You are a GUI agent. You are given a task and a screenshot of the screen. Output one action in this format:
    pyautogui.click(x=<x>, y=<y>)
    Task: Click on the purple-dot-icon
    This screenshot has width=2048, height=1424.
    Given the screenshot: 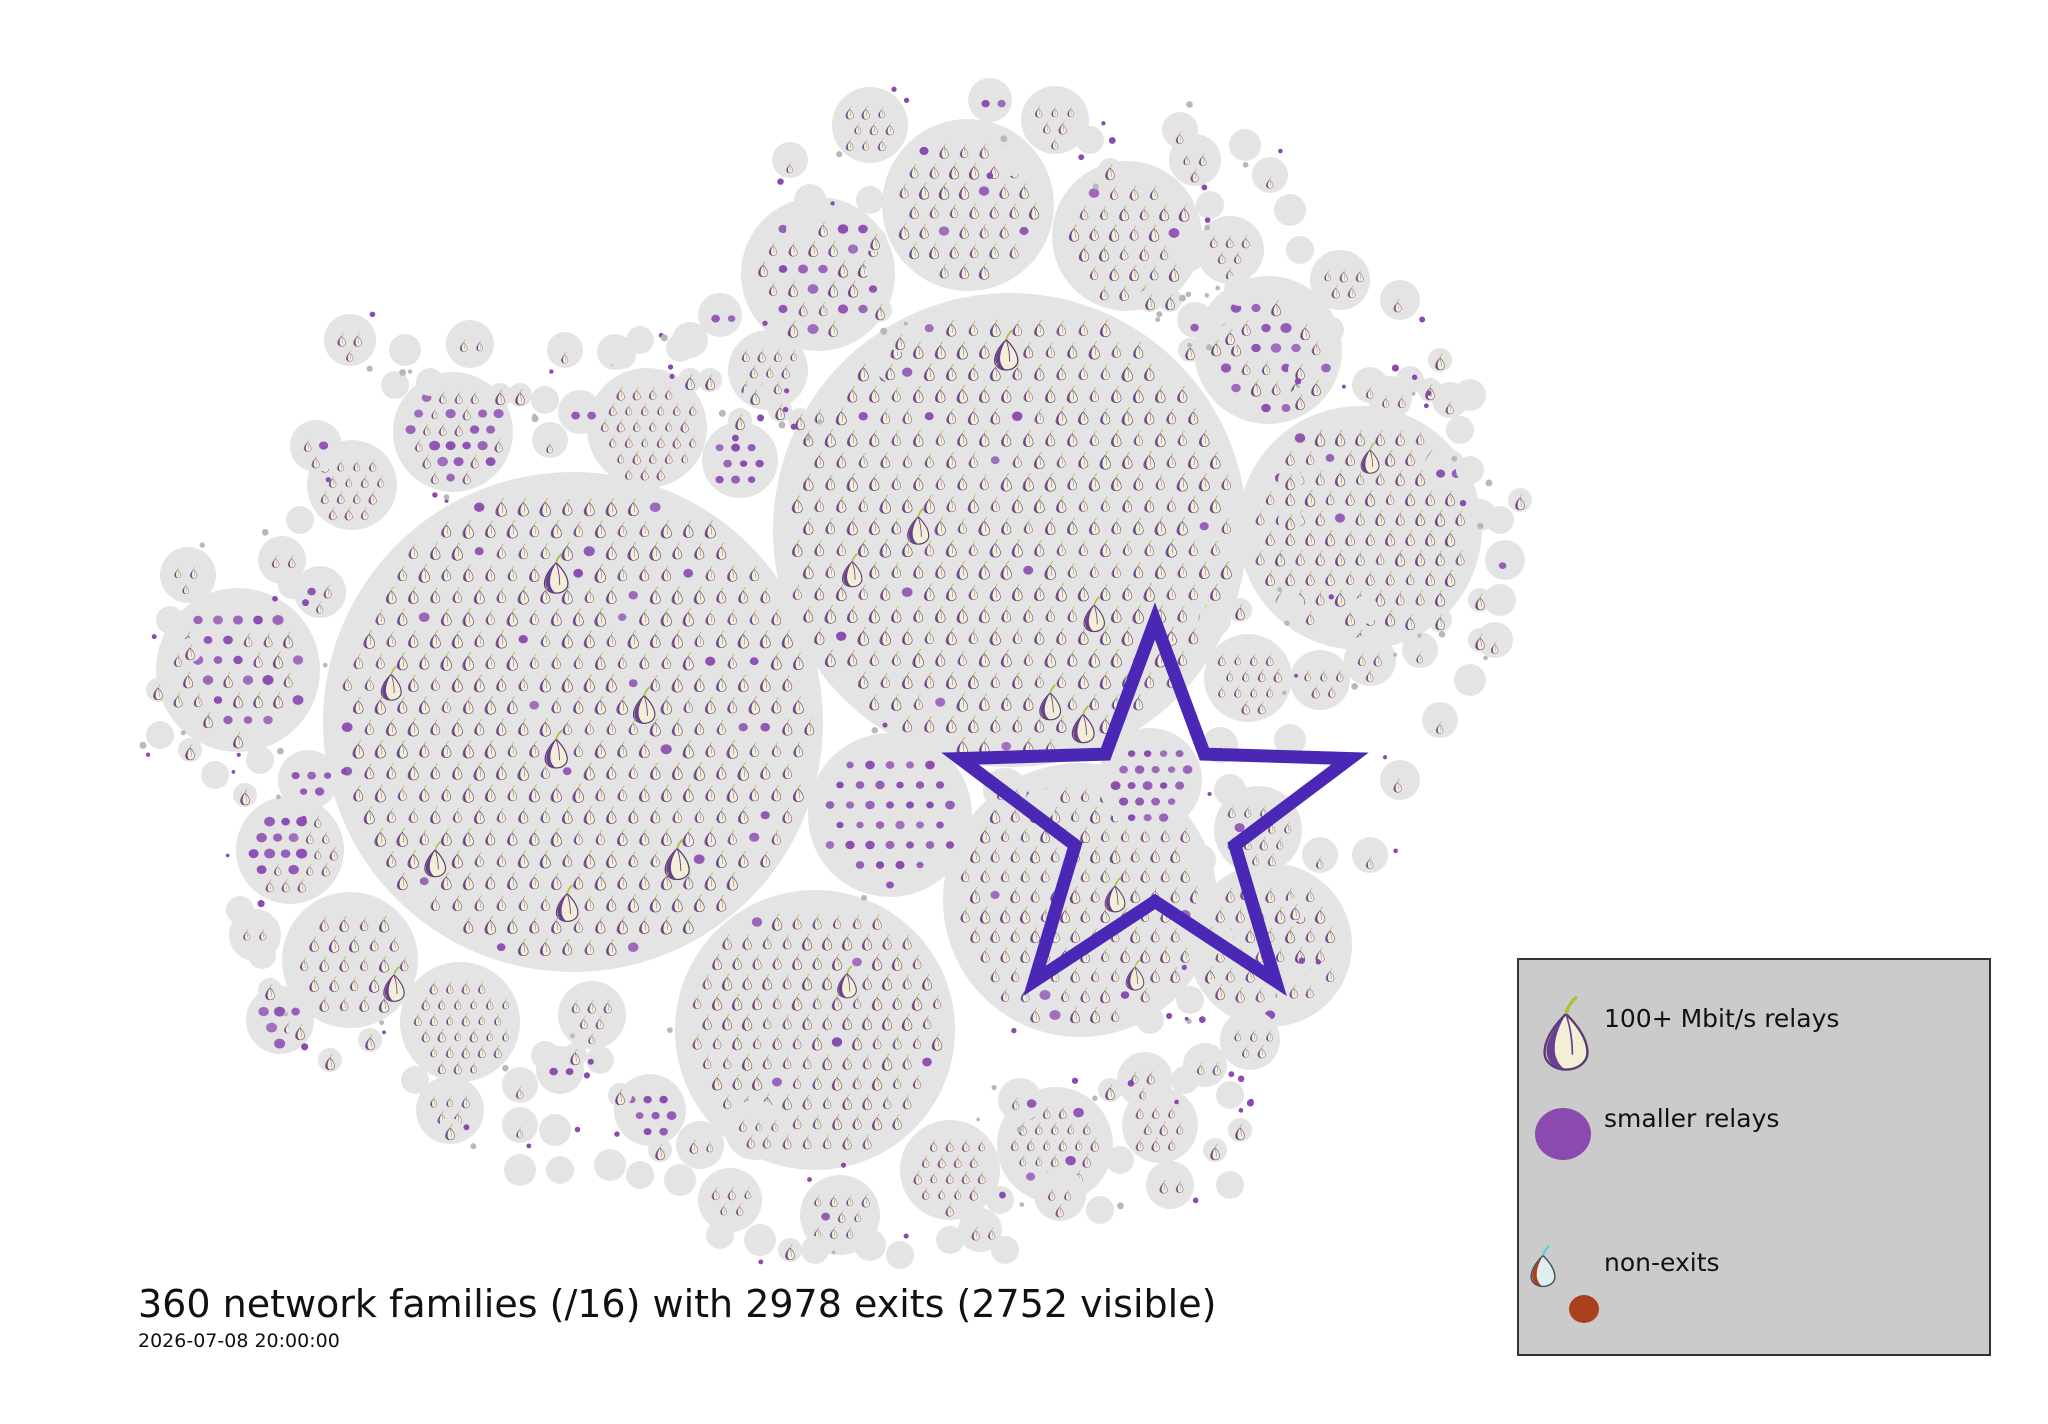 What is the action you would take?
    pyautogui.click(x=1563, y=1134)
    